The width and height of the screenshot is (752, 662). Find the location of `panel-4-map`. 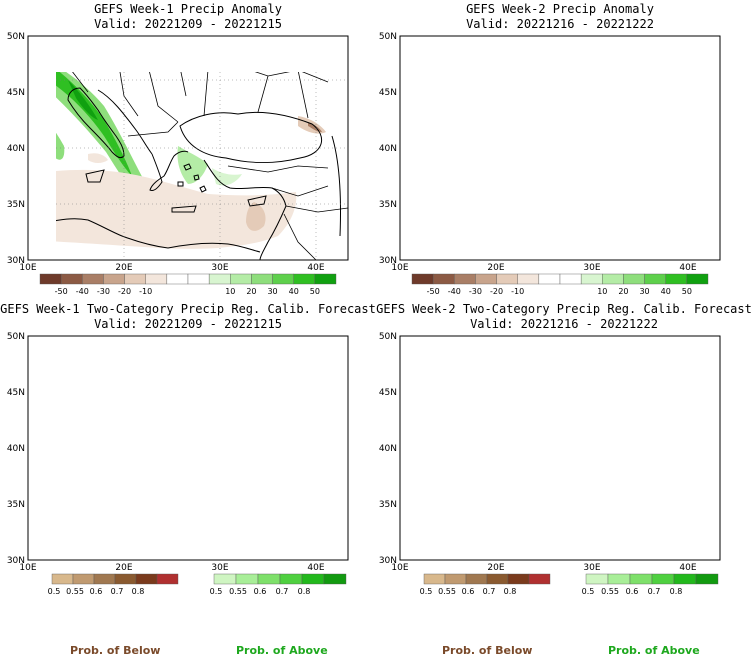

panel-4-map is located at coordinates (560, 448).